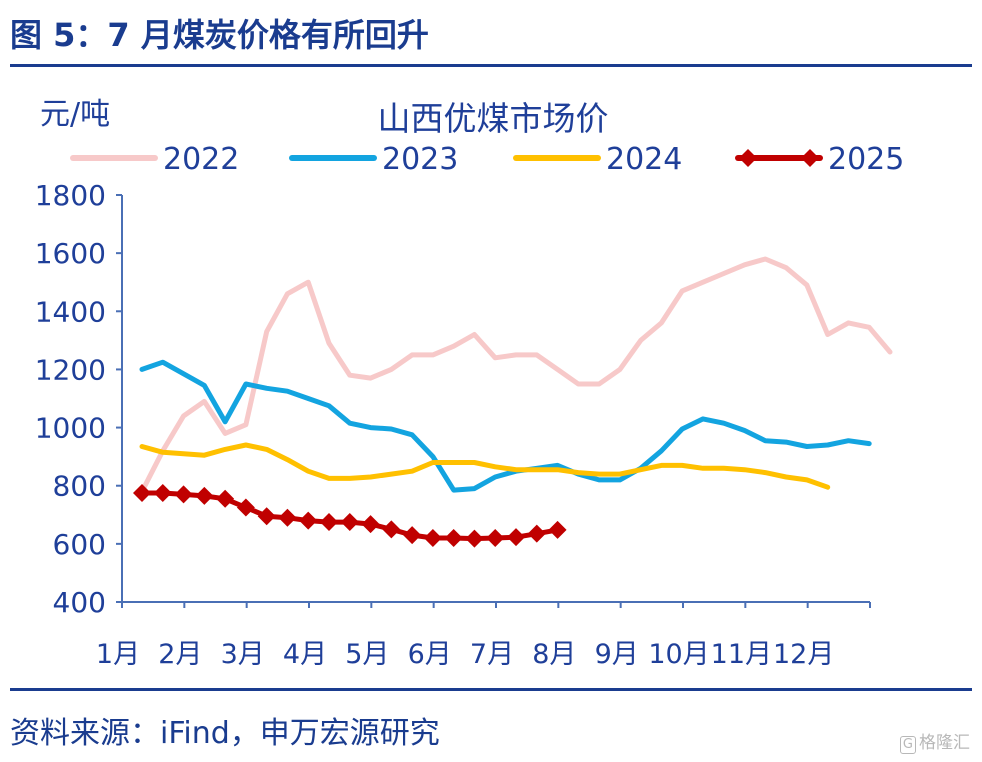 Image resolution: width=982 pixels, height=762 pixels. Describe the element at coordinates (491, 689) in the screenshot. I see `footer-rule` at that location.